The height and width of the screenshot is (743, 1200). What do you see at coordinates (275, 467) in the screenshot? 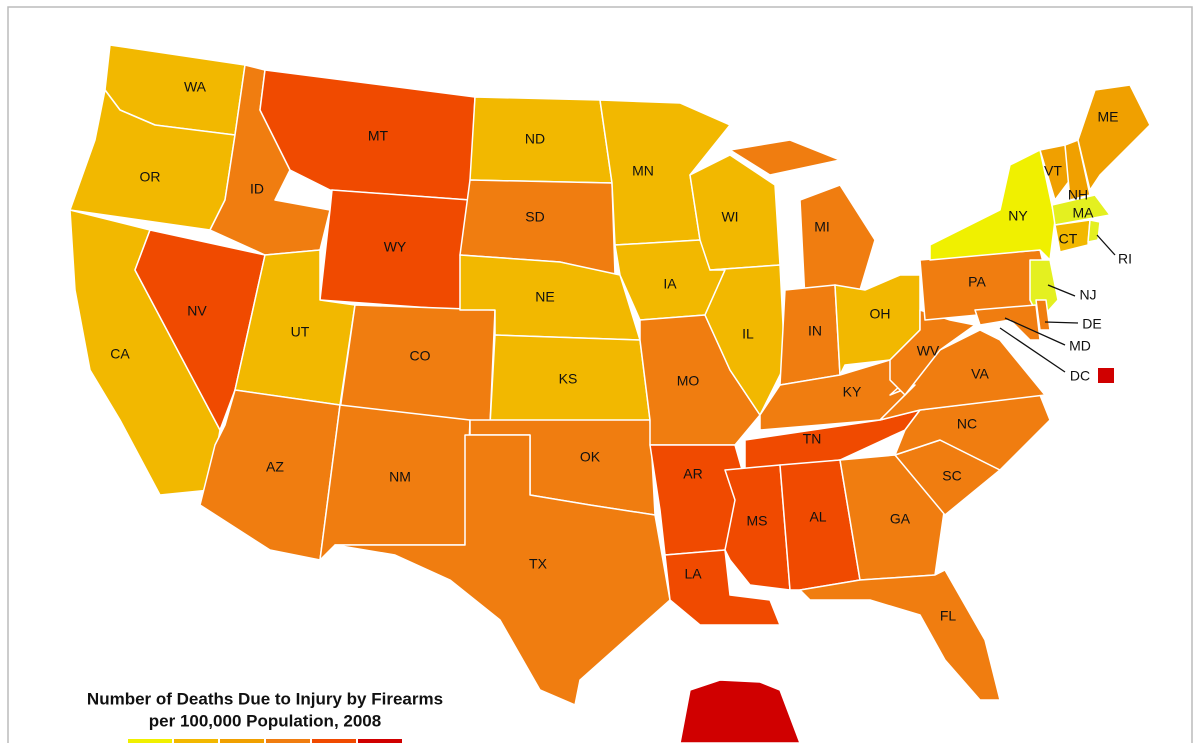
I see `state-label: AZ` at bounding box center [275, 467].